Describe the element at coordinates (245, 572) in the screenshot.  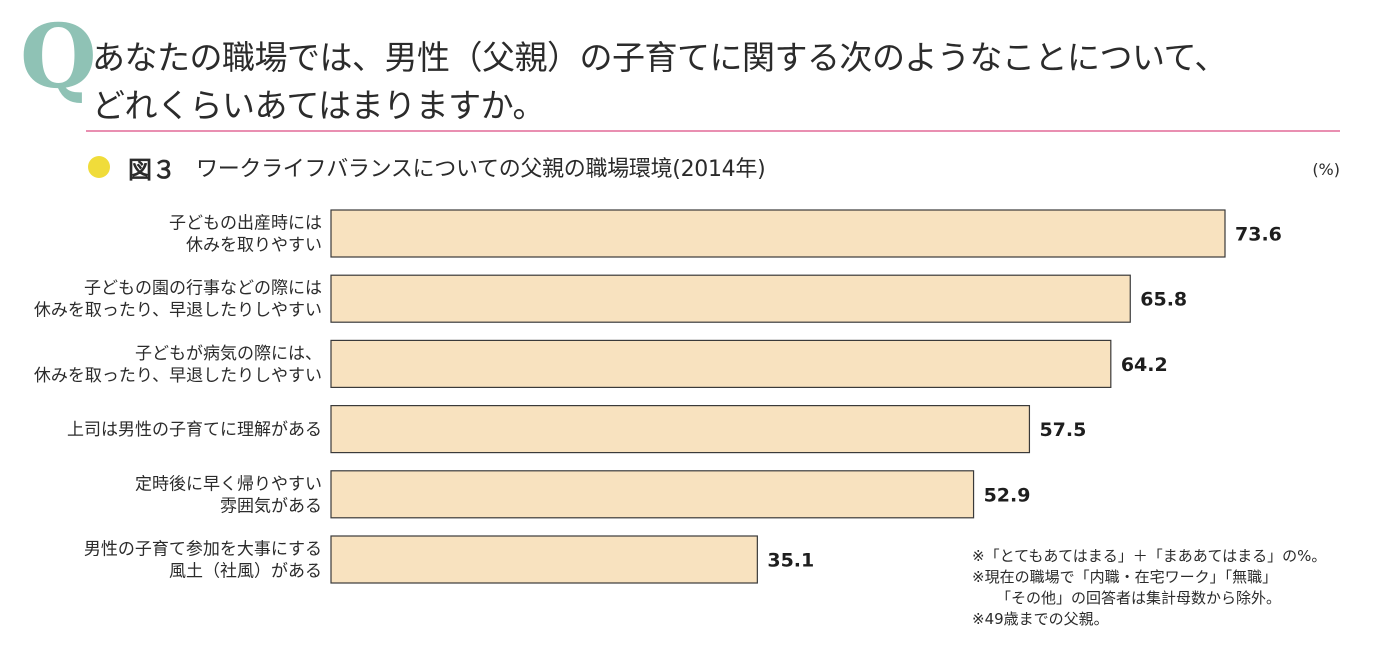
I see `category-label-6-2: 風土（社風）がある` at that location.